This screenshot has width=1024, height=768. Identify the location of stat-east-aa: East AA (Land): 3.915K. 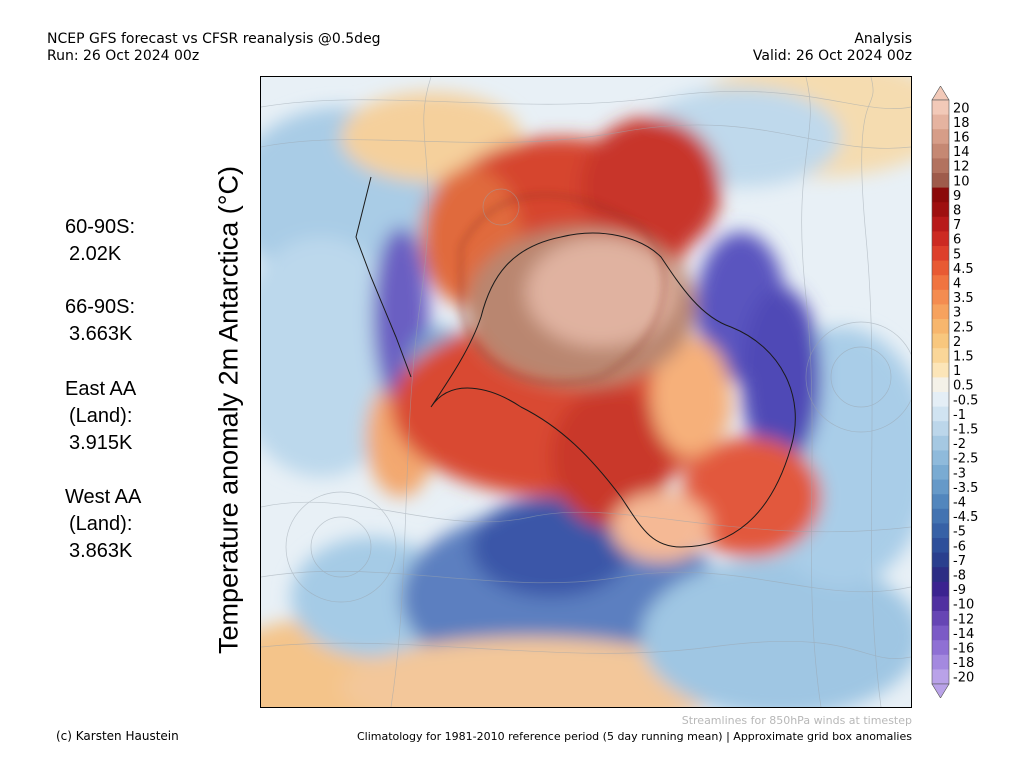
(100, 416).